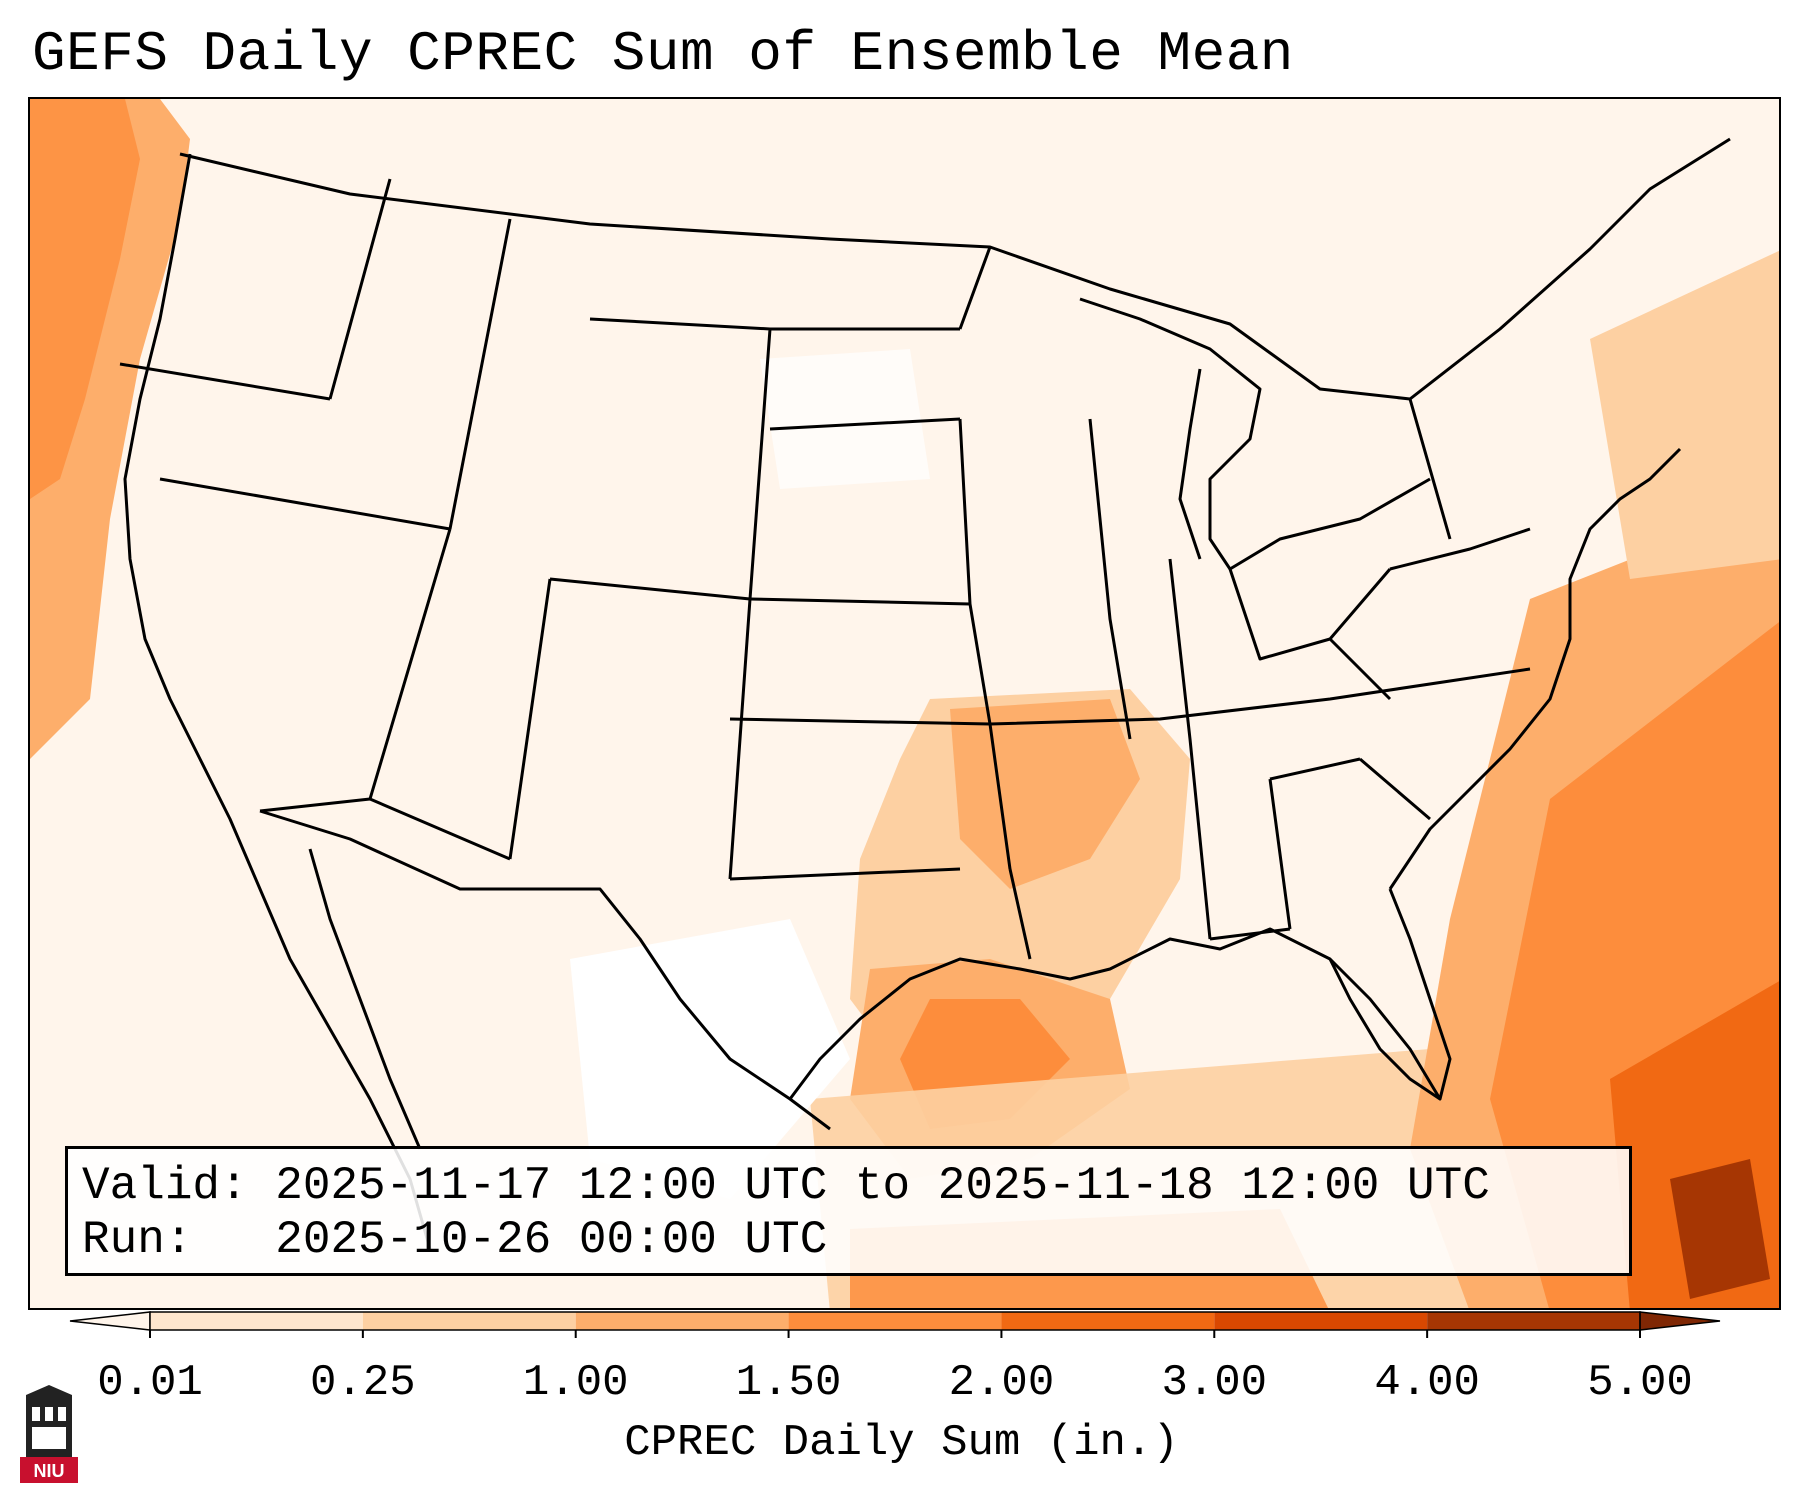 The width and height of the screenshot is (1803, 1500). Describe the element at coordinates (150, 1383) in the screenshot. I see `colorbar-tick-label: 0.01` at that location.